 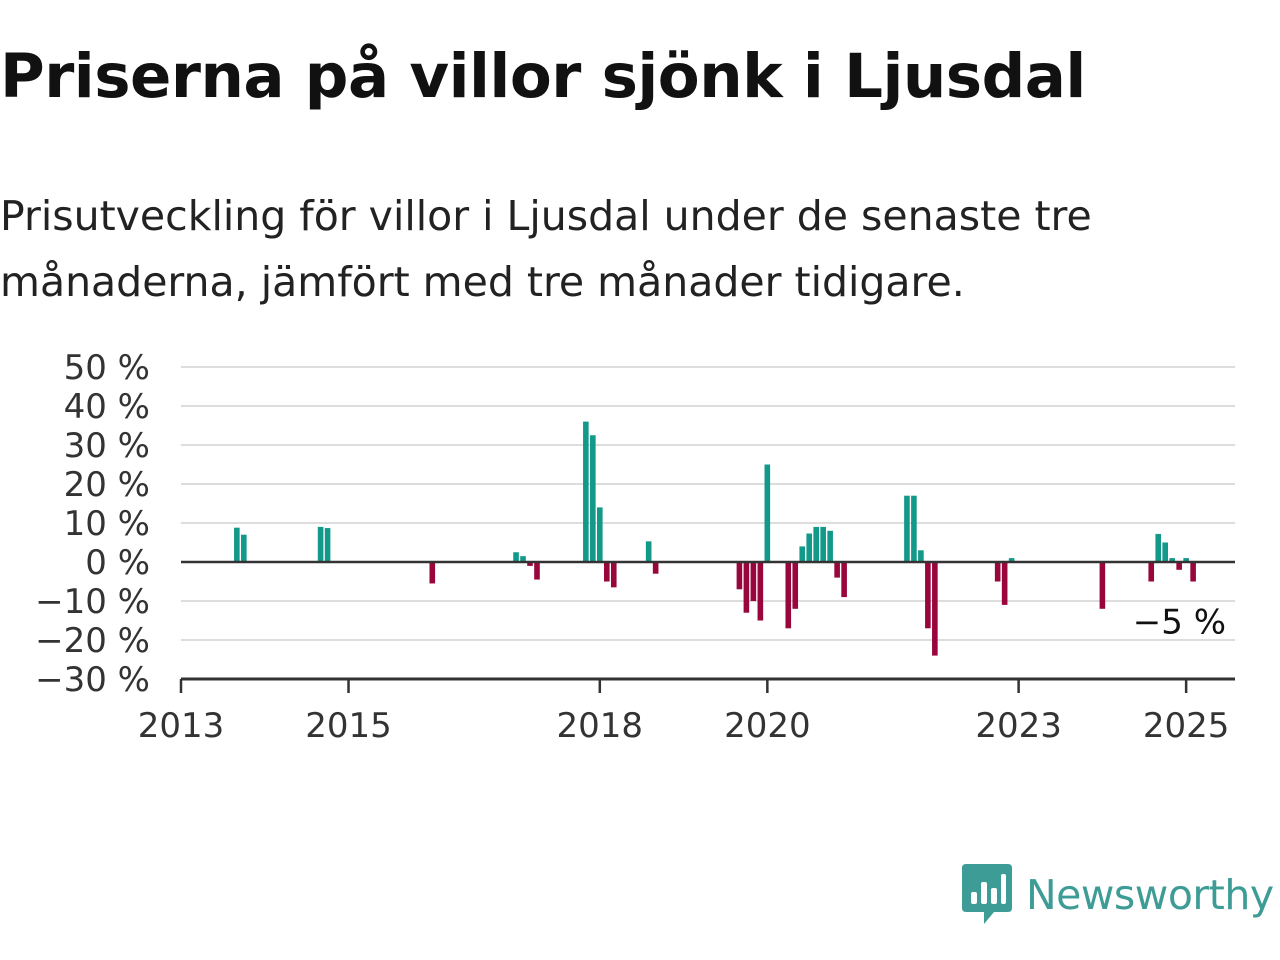 I want to click on y-tick-label: 30 %, so click(x=107, y=446).